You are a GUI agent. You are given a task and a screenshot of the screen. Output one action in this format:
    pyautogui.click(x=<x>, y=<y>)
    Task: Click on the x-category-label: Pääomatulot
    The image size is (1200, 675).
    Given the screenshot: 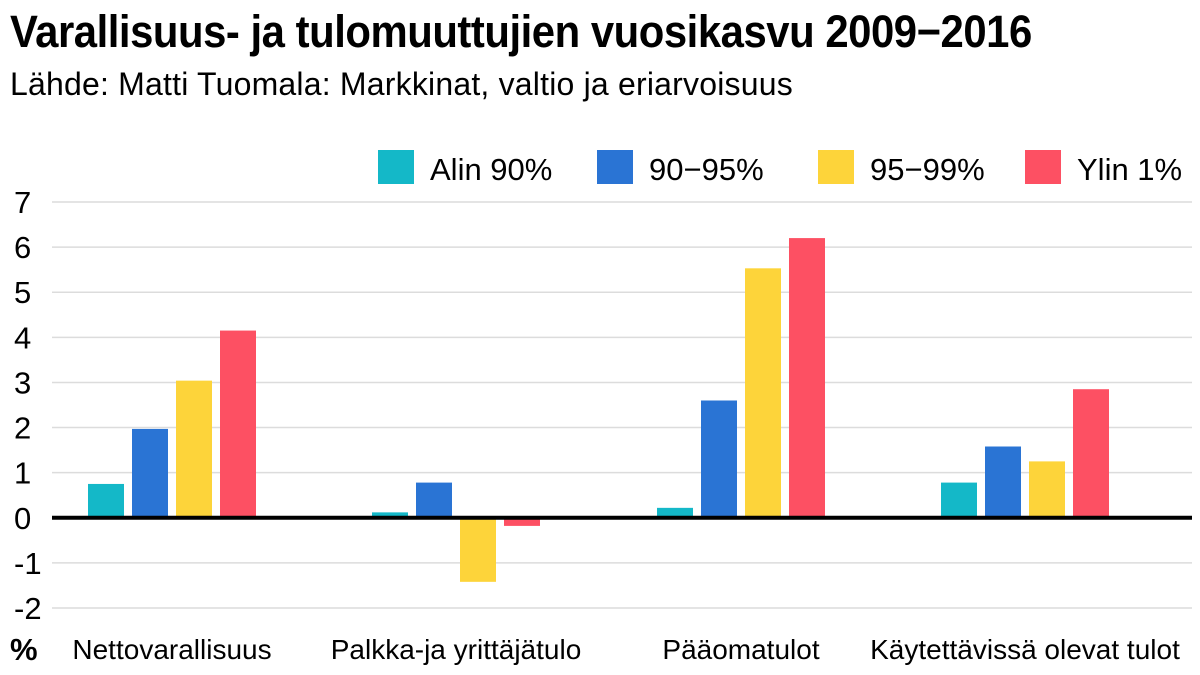 What is the action you would take?
    pyautogui.click(x=740, y=649)
    